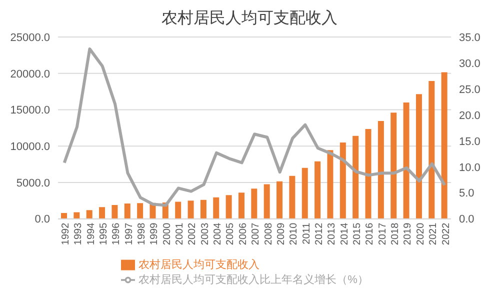 The image size is (499, 300). I want to click on y2-tick-label: 35.0, so click(469, 38).